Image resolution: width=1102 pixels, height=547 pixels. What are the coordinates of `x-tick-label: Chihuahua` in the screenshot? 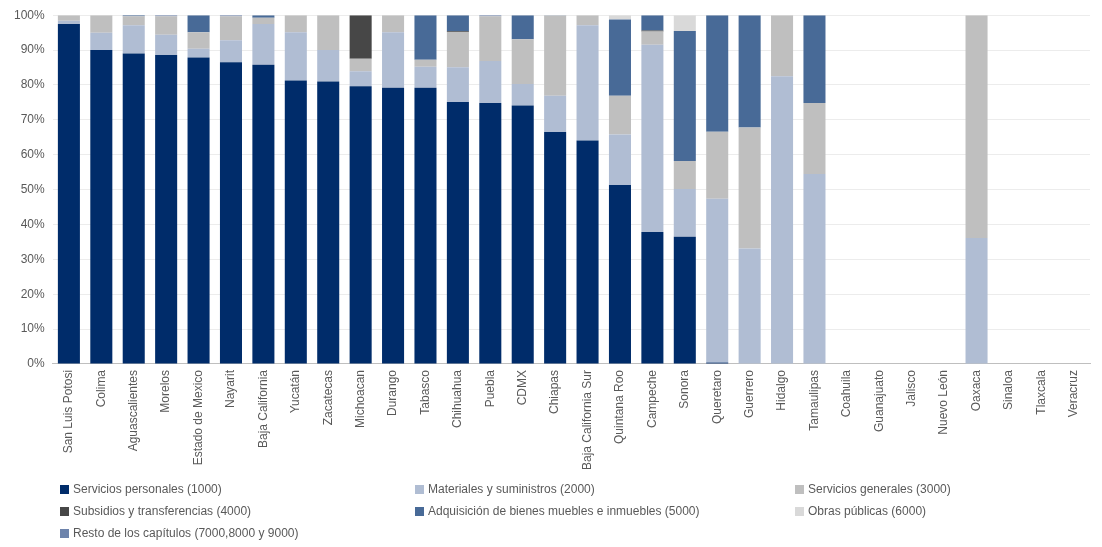 It's located at (457, 399).